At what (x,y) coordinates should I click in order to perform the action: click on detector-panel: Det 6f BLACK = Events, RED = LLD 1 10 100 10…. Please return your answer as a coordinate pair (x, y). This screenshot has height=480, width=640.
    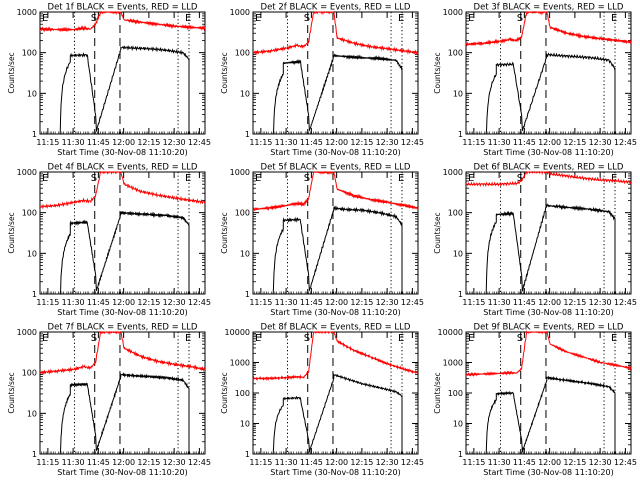
    Looking at the image, I should click on (535, 240).